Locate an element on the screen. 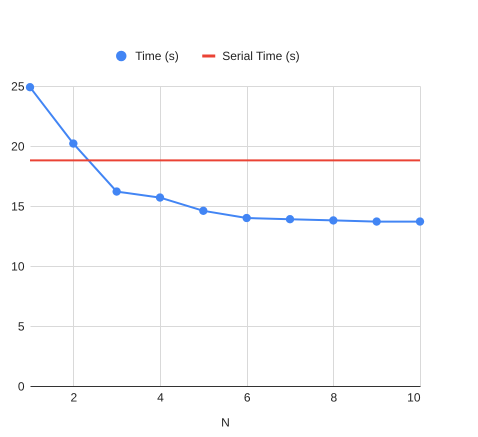 This screenshot has height=437, width=478. y-tick-label: 20 is located at coordinates (18, 147).